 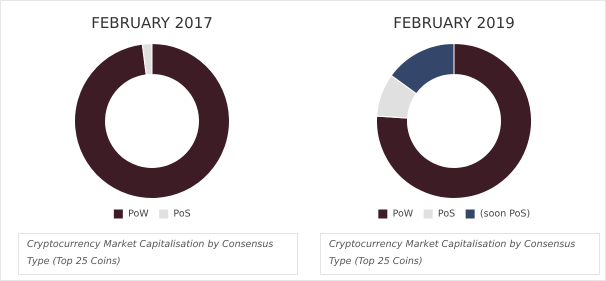 I want to click on legend-label: (soon PoS), so click(x=505, y=214).